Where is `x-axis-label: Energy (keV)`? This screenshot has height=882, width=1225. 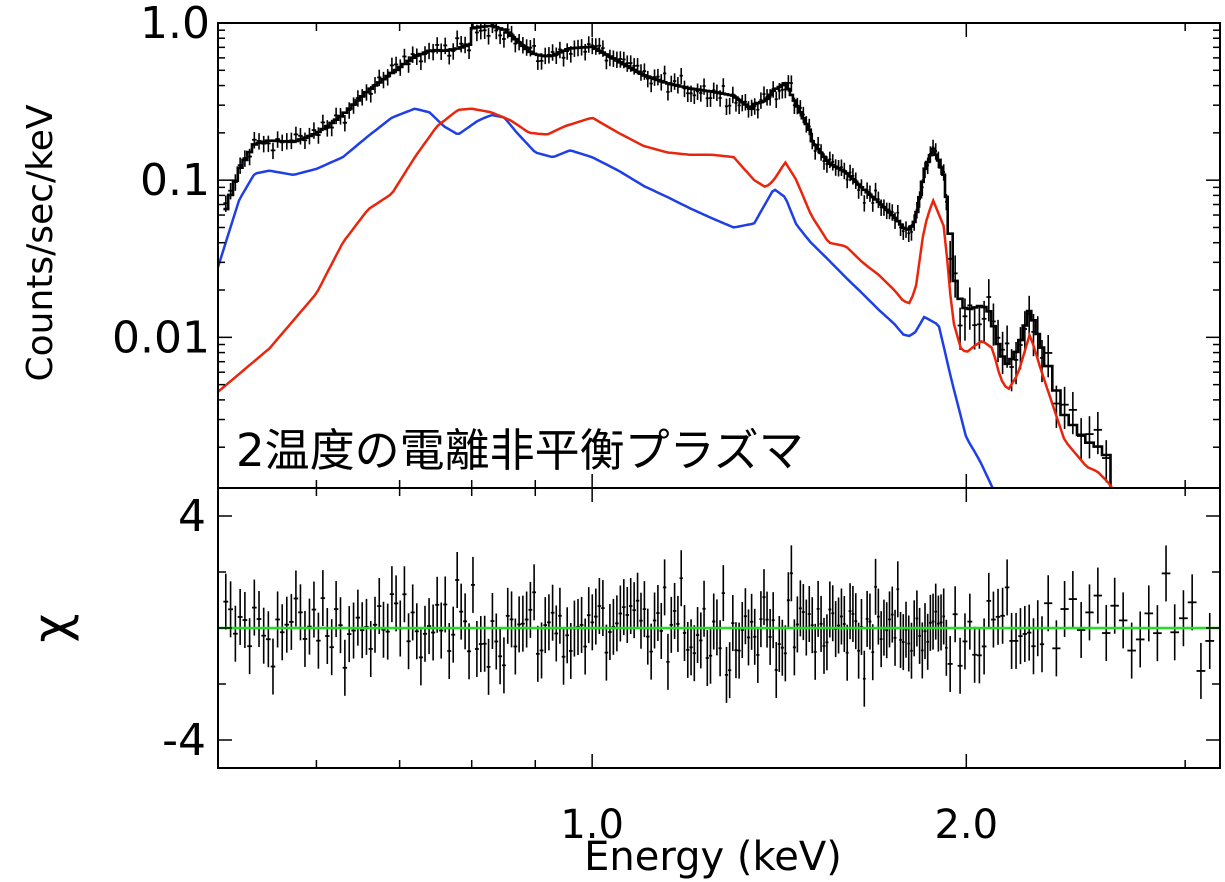
x-axis-label: Energy (keV) is located at coordinates (713, 857).